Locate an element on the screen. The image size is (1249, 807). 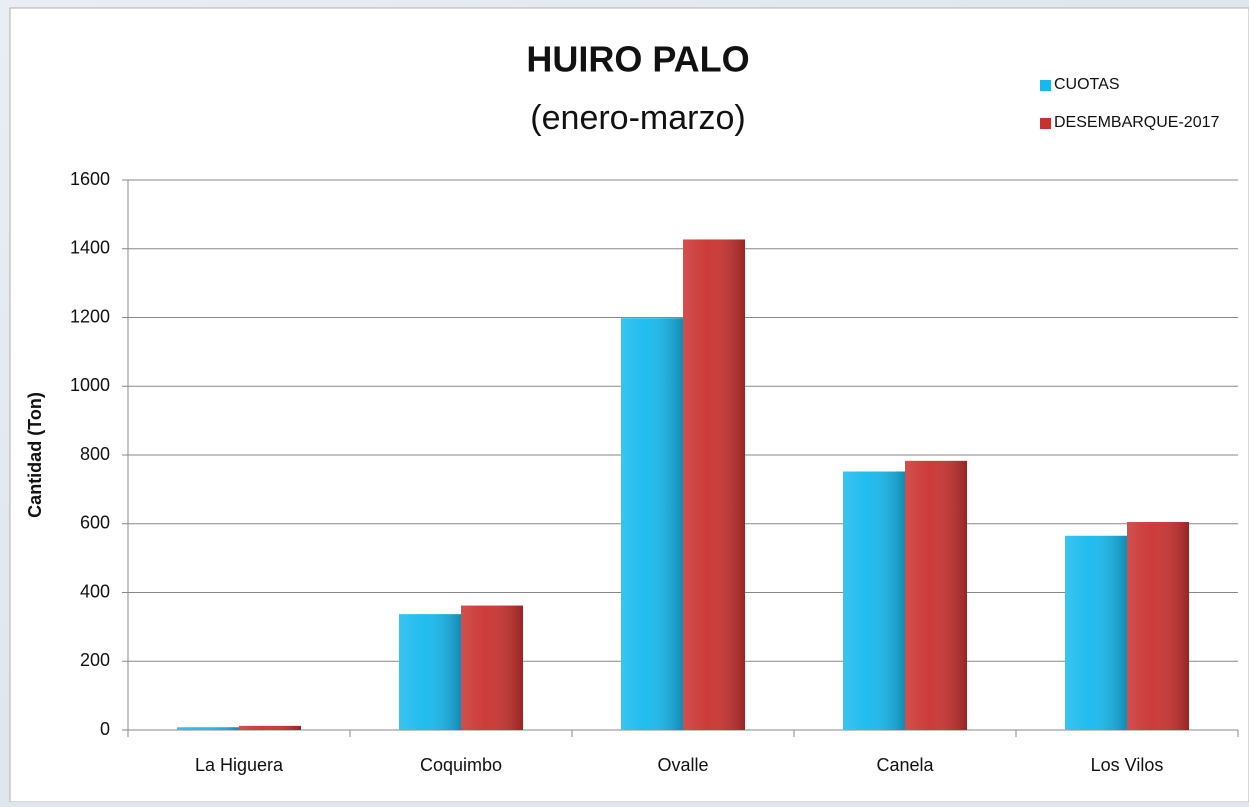
y-tick-label: 600 is located at coordinates (95, 523).